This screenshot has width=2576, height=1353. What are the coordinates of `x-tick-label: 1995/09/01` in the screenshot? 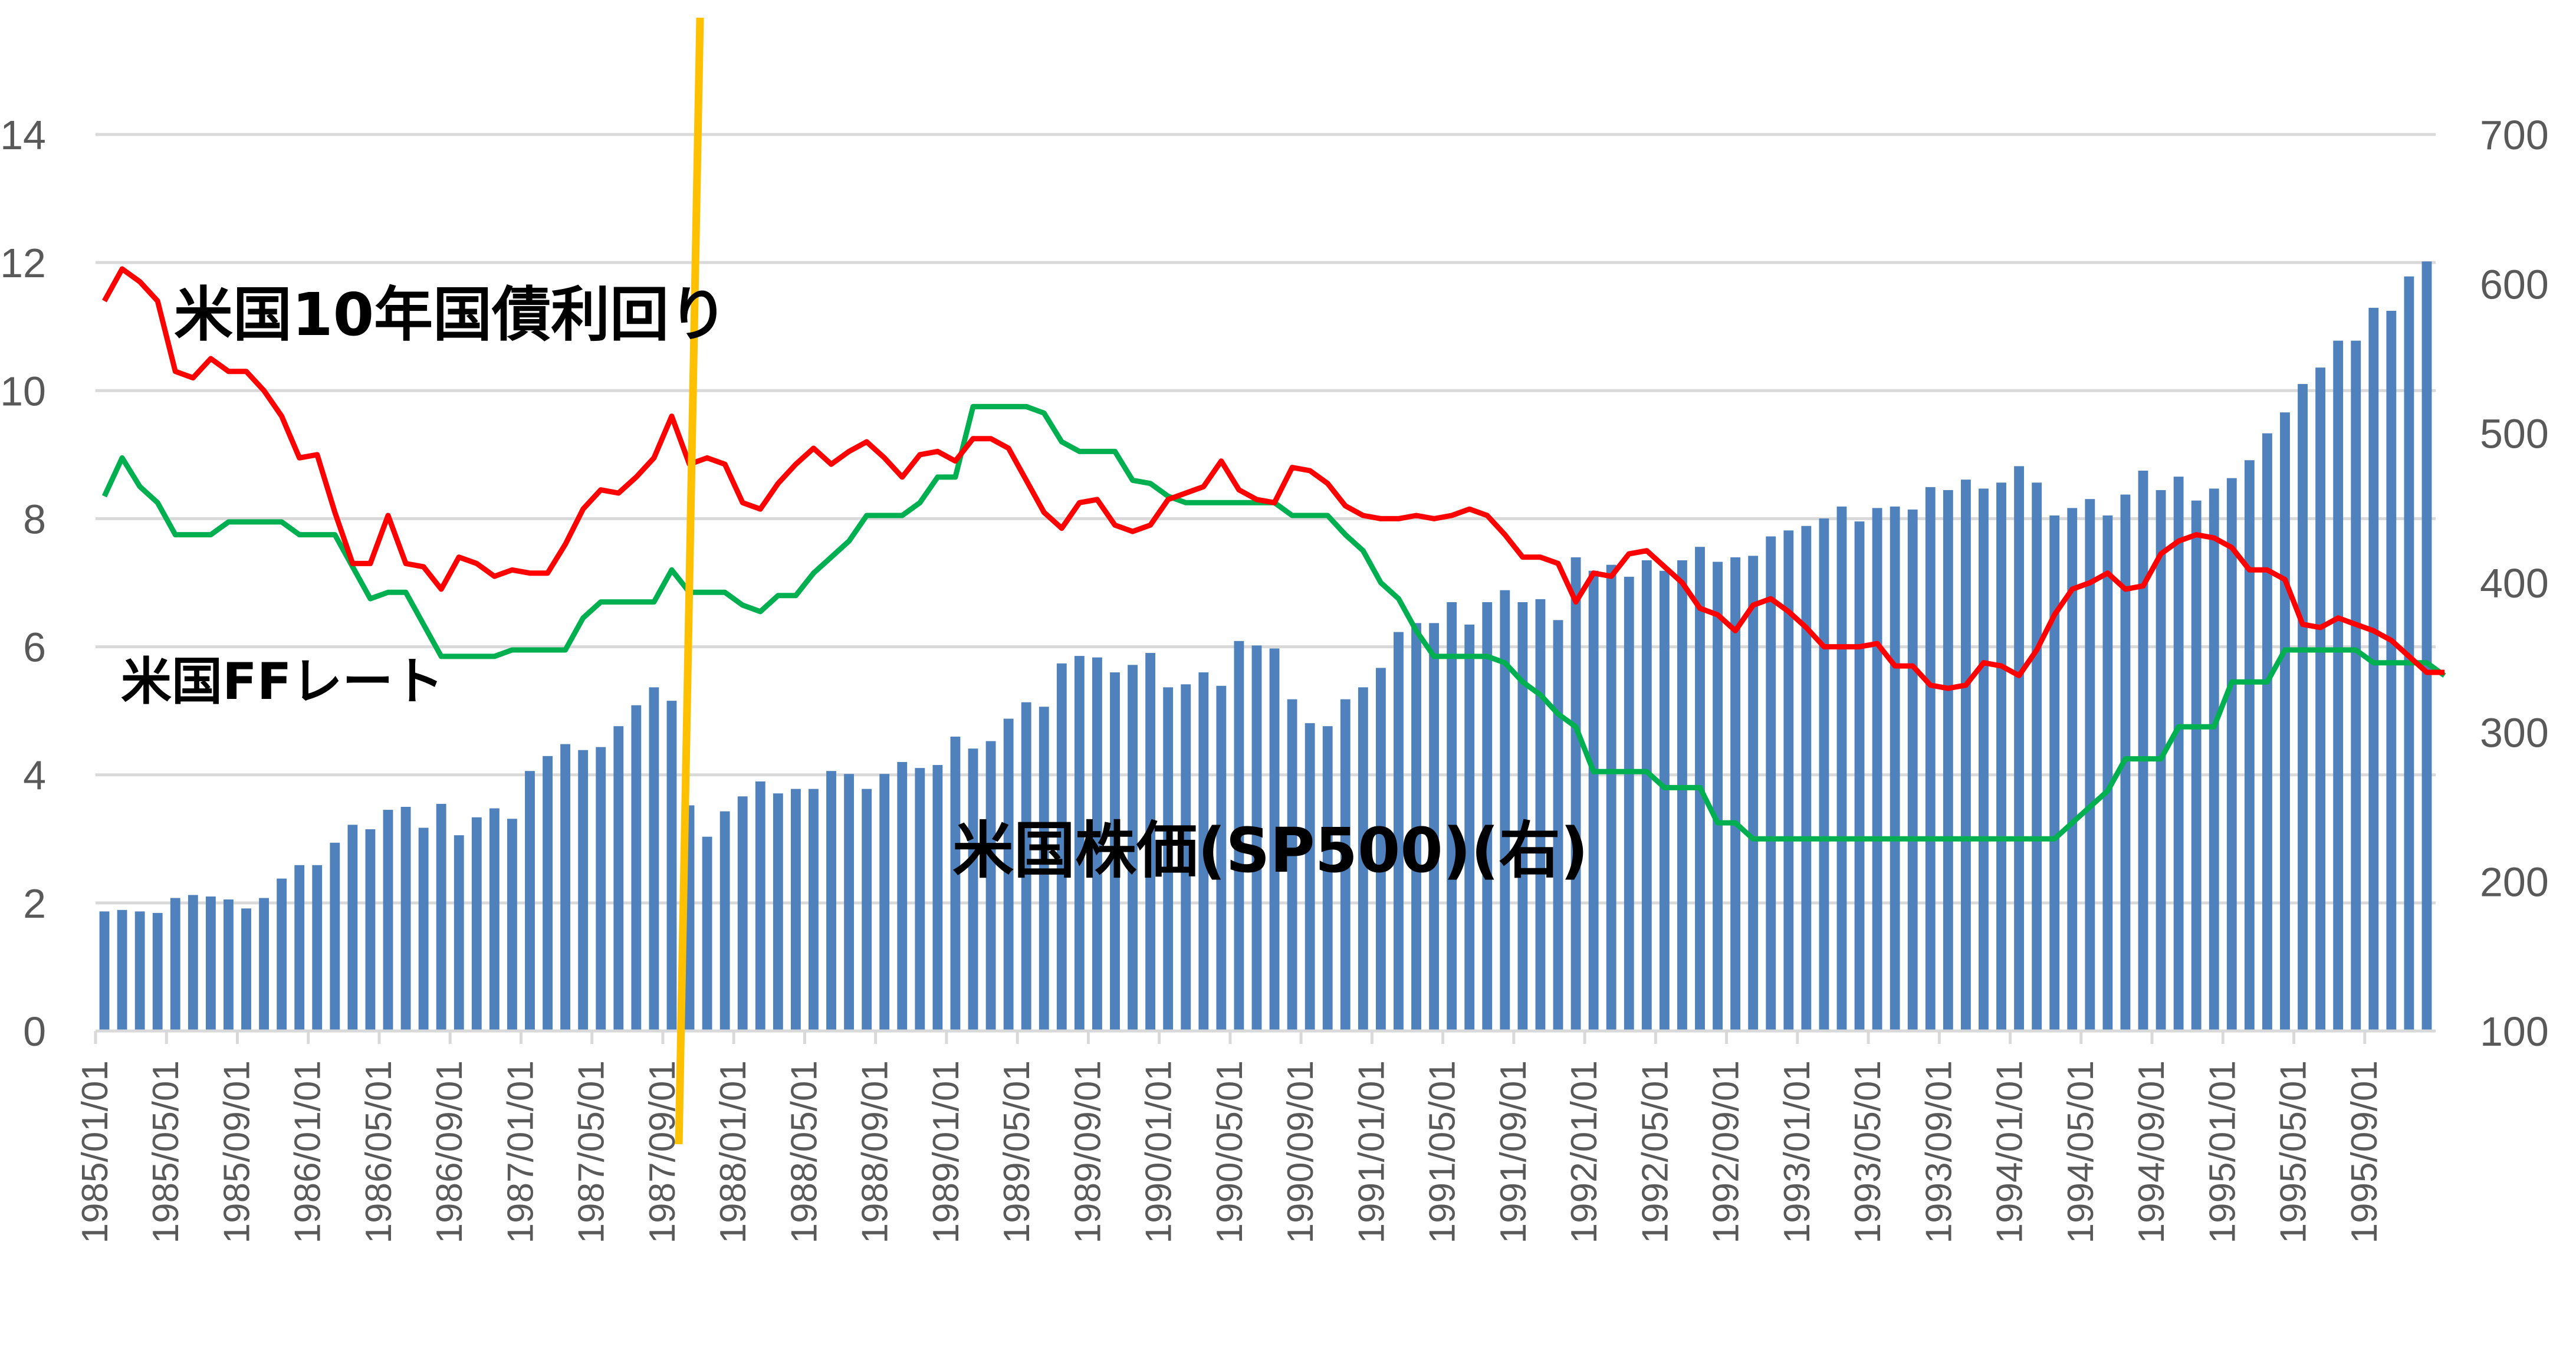 It's located at (2364, 1152).